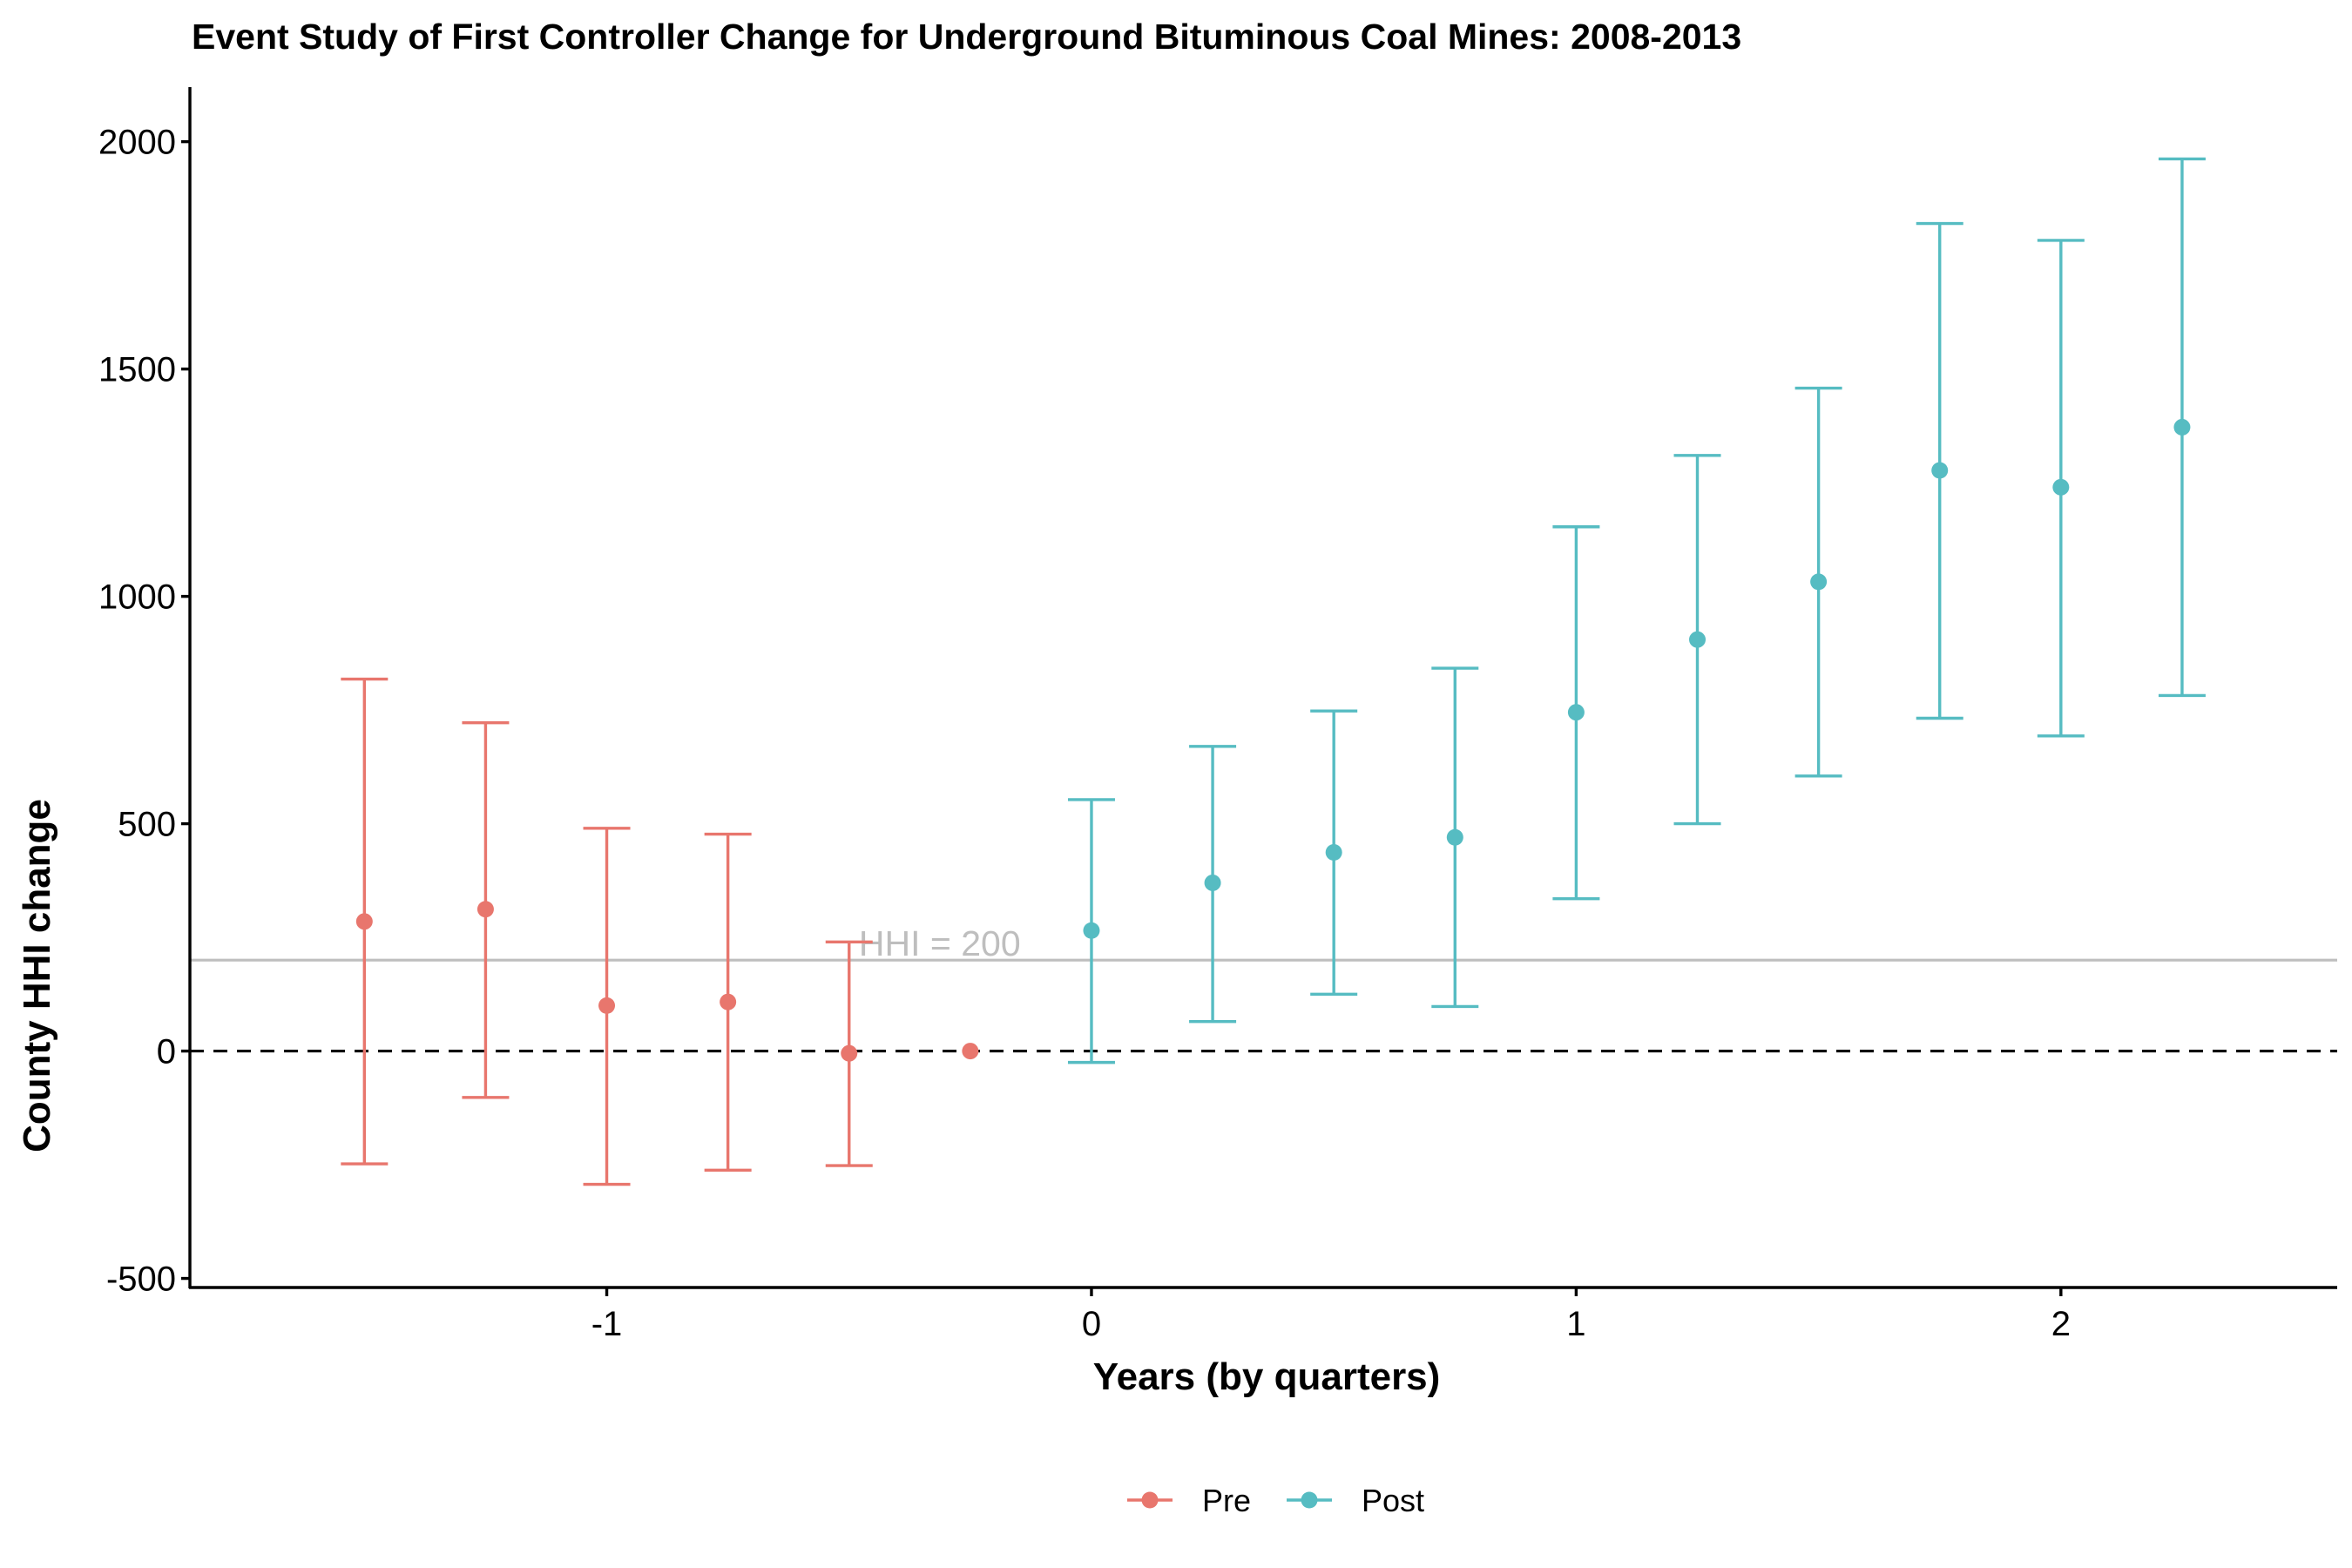 The height and width of the screenshot is (1568, 2352). Describe the element at coordinates (137, 597) in the screenshot. I see `y-tick-label: 1000` at that location.